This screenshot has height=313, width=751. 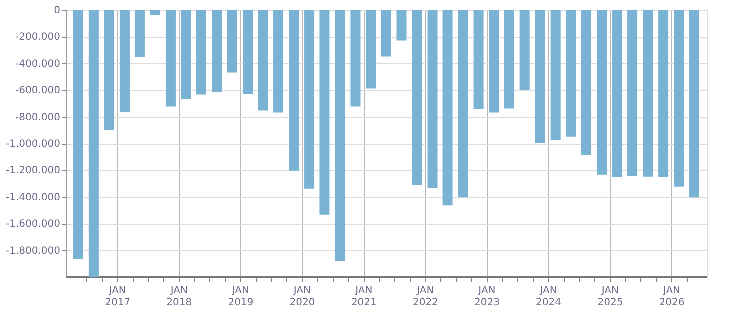 What do you see at coordinates (241, 297) in the screenshot?
I see `x-tick-label: JAN 2019` at bounding box center [241, 297].